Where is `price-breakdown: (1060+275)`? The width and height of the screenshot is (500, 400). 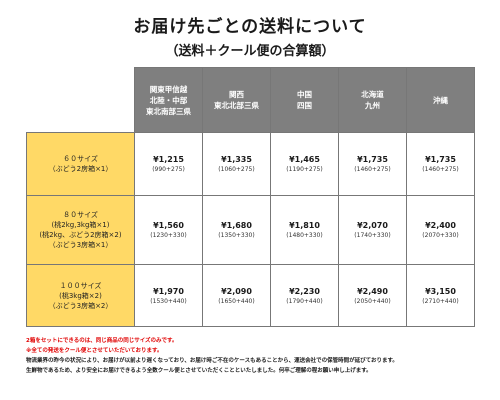 price-breakdown: (1060+275) is located at coordinates (236, 169).